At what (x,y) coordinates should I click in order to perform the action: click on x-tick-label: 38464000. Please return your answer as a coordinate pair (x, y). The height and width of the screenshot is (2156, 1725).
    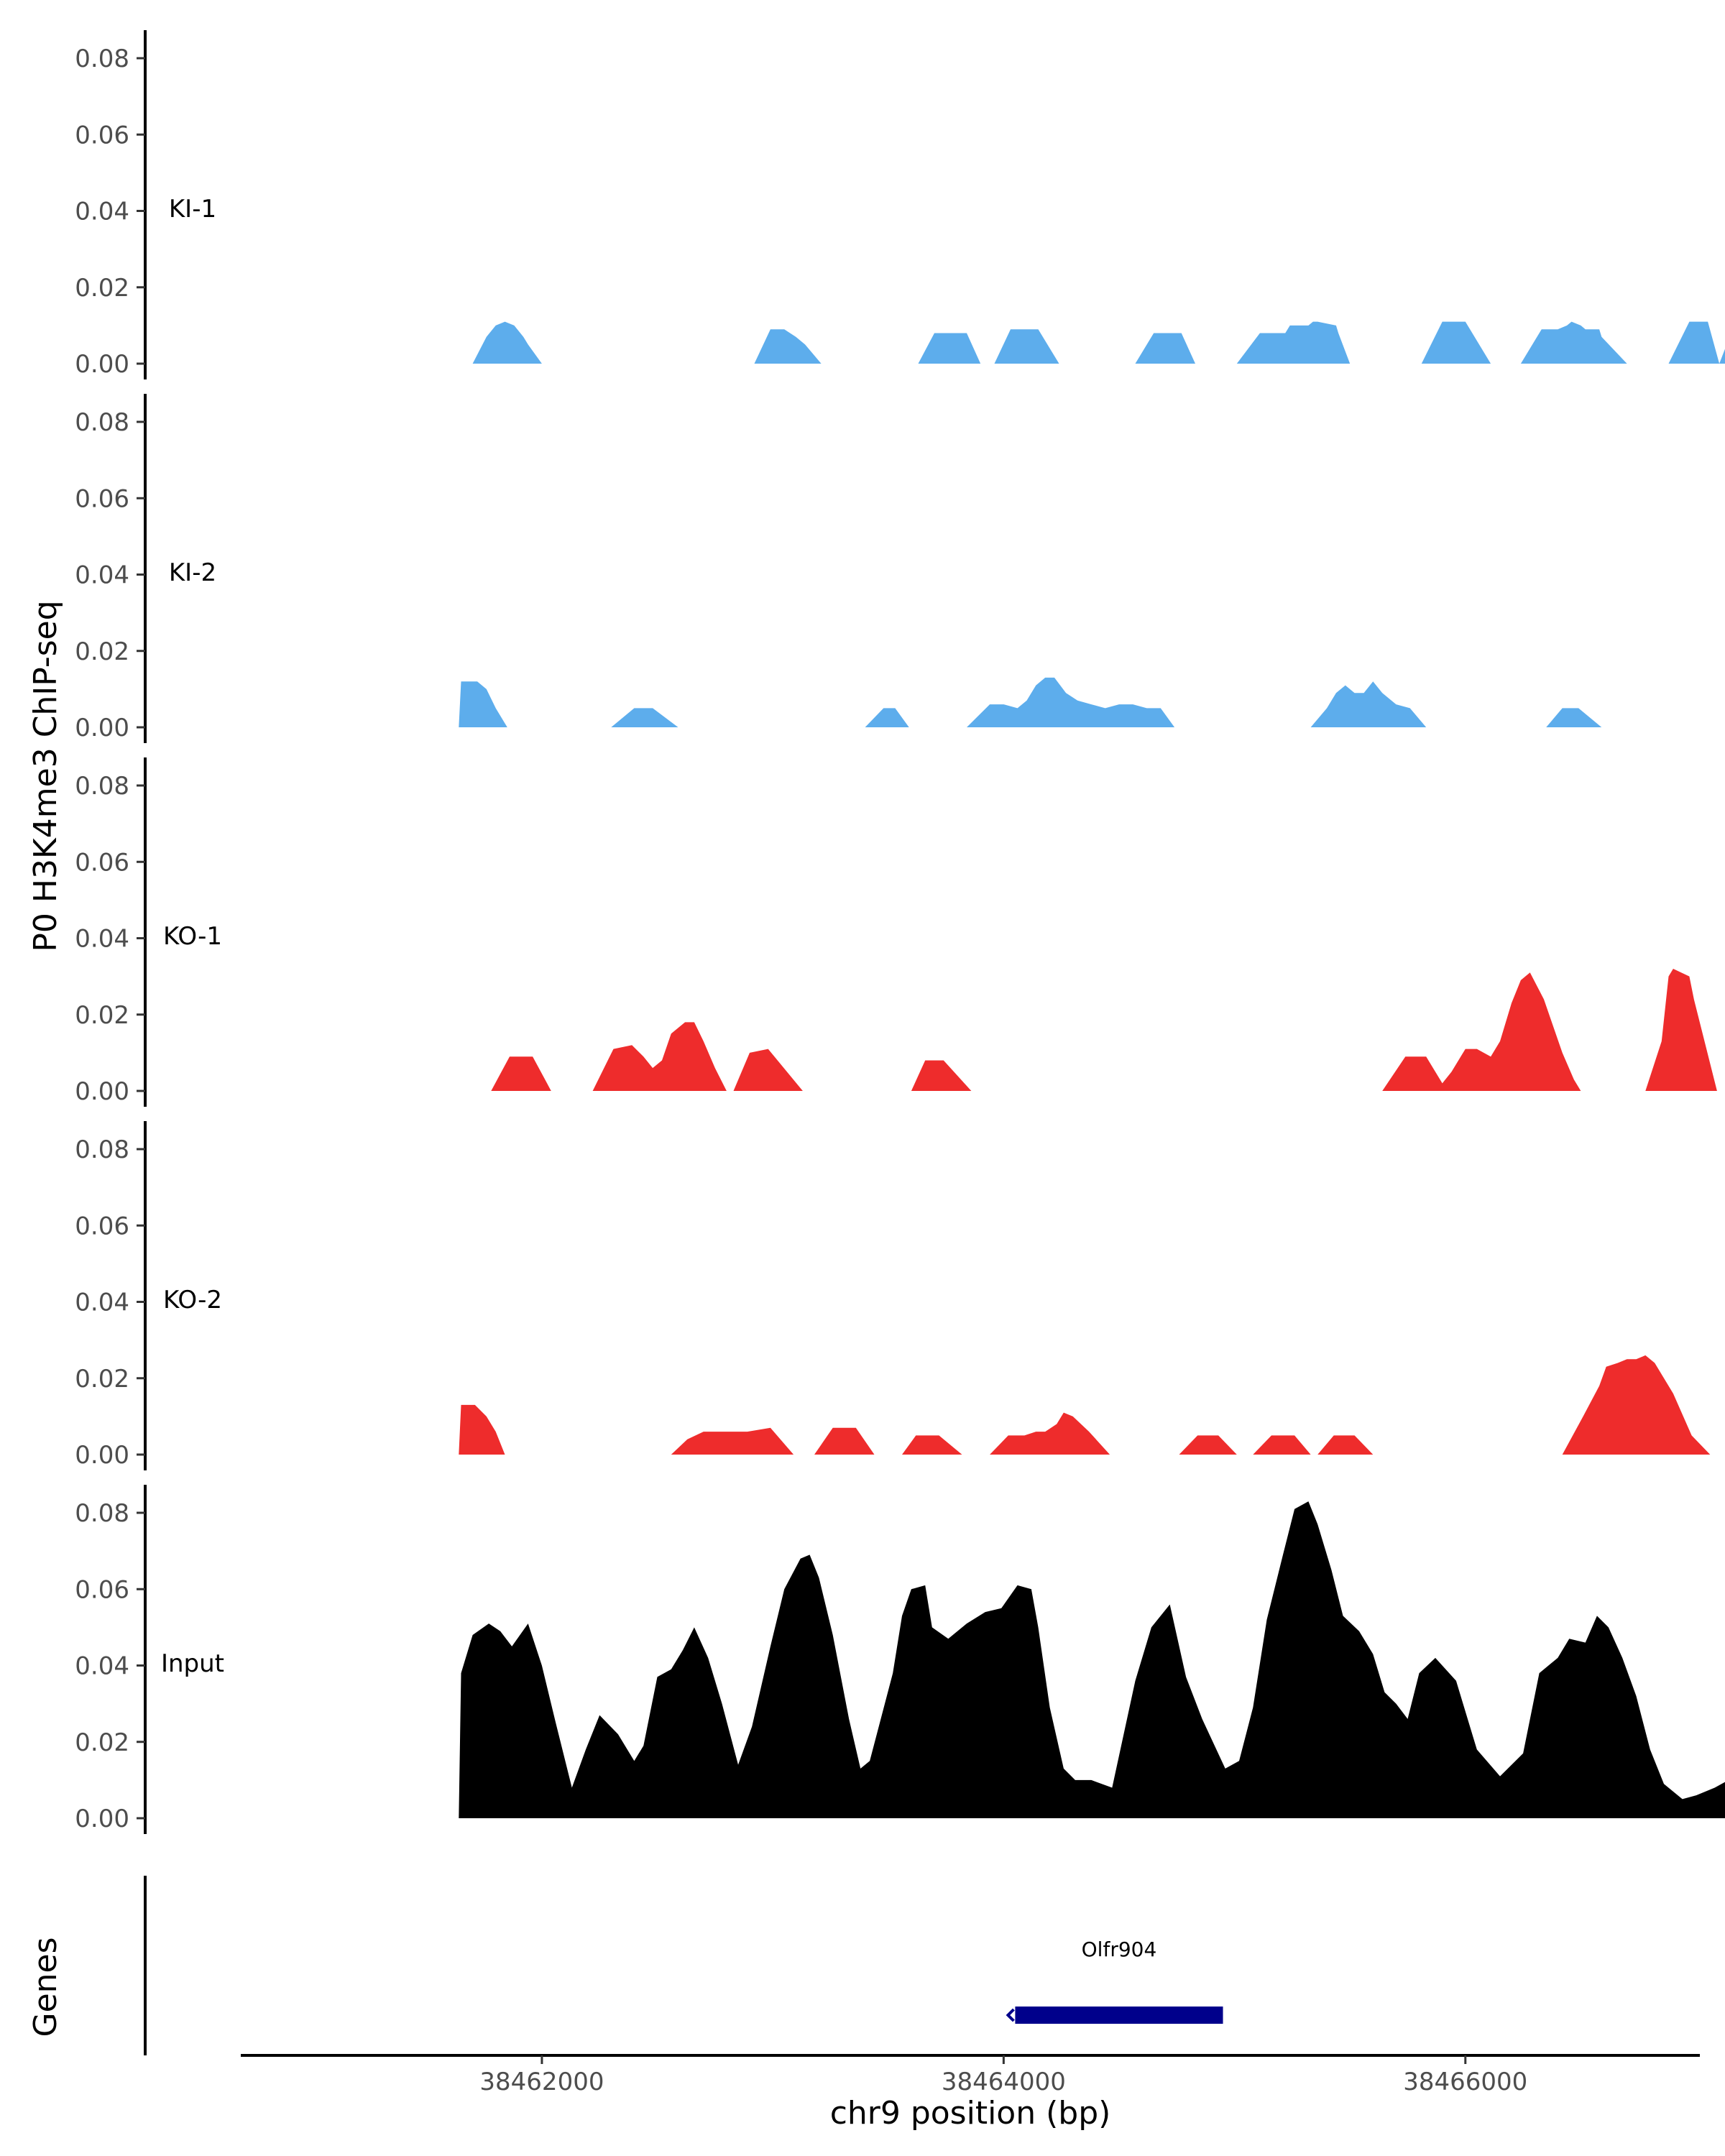
    Looking at the image, I should click on (1004, 2082).